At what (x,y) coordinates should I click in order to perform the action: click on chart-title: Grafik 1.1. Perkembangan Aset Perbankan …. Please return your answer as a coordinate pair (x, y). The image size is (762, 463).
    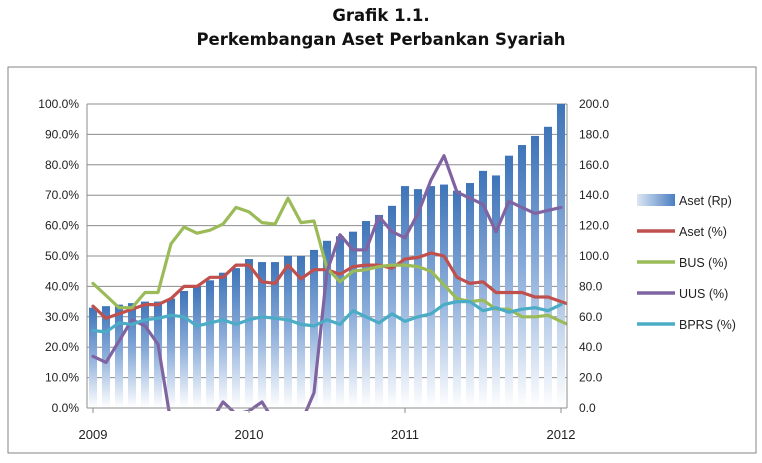
    Looking at the image, I should click on (381, 28).